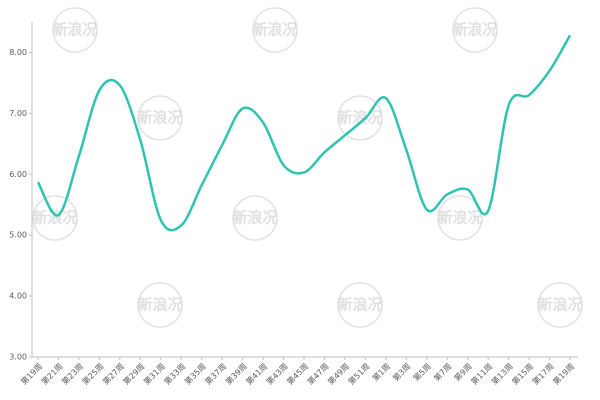  Describe the element at coordinates (298, 374) in the screenshot. I see `x-tick-label: 第45周` at that location.